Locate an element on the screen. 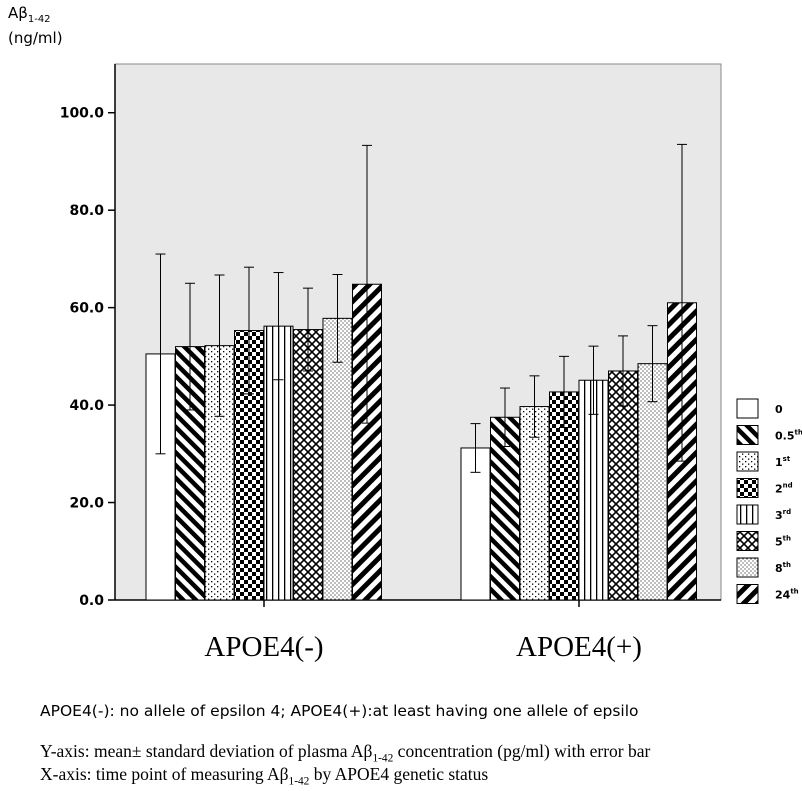 This screenshot has height=791, width=802. y-tick-label: 100.0 is located at coordinates (82, 114).